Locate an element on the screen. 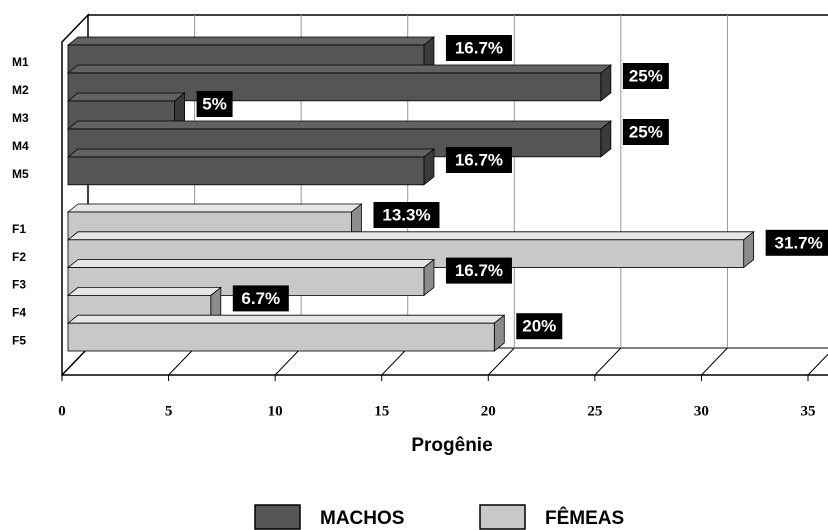  value-label: 5% is located at coordinates (214, 103).